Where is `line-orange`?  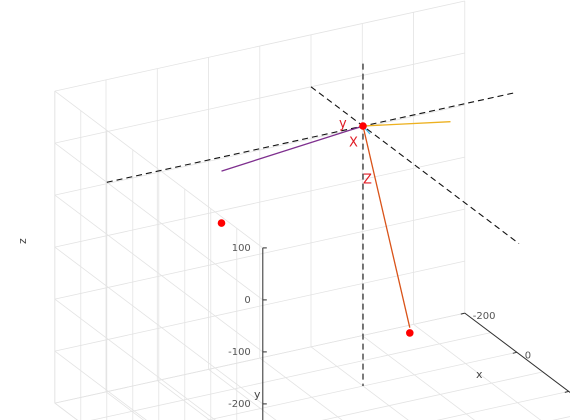 line-orange is located at coordinates (406, 124).